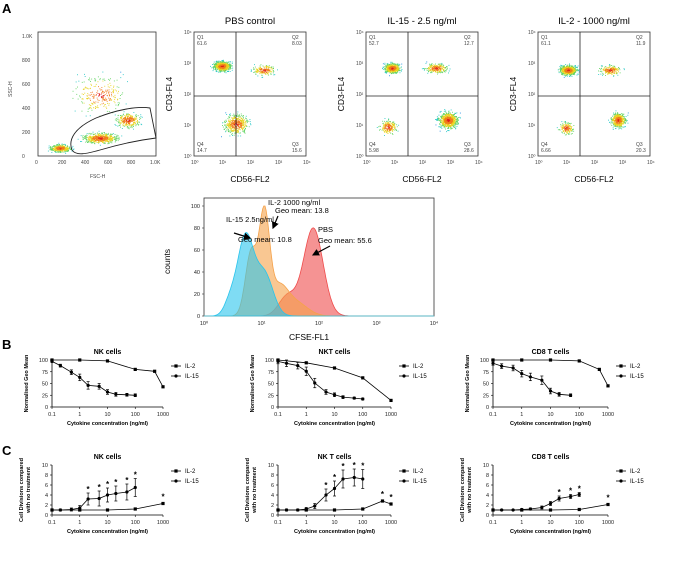 This screenshot has width=677, height=568. I want to click on flow-title: IL-2 - 1000 ng/ml, so click(594, 21).